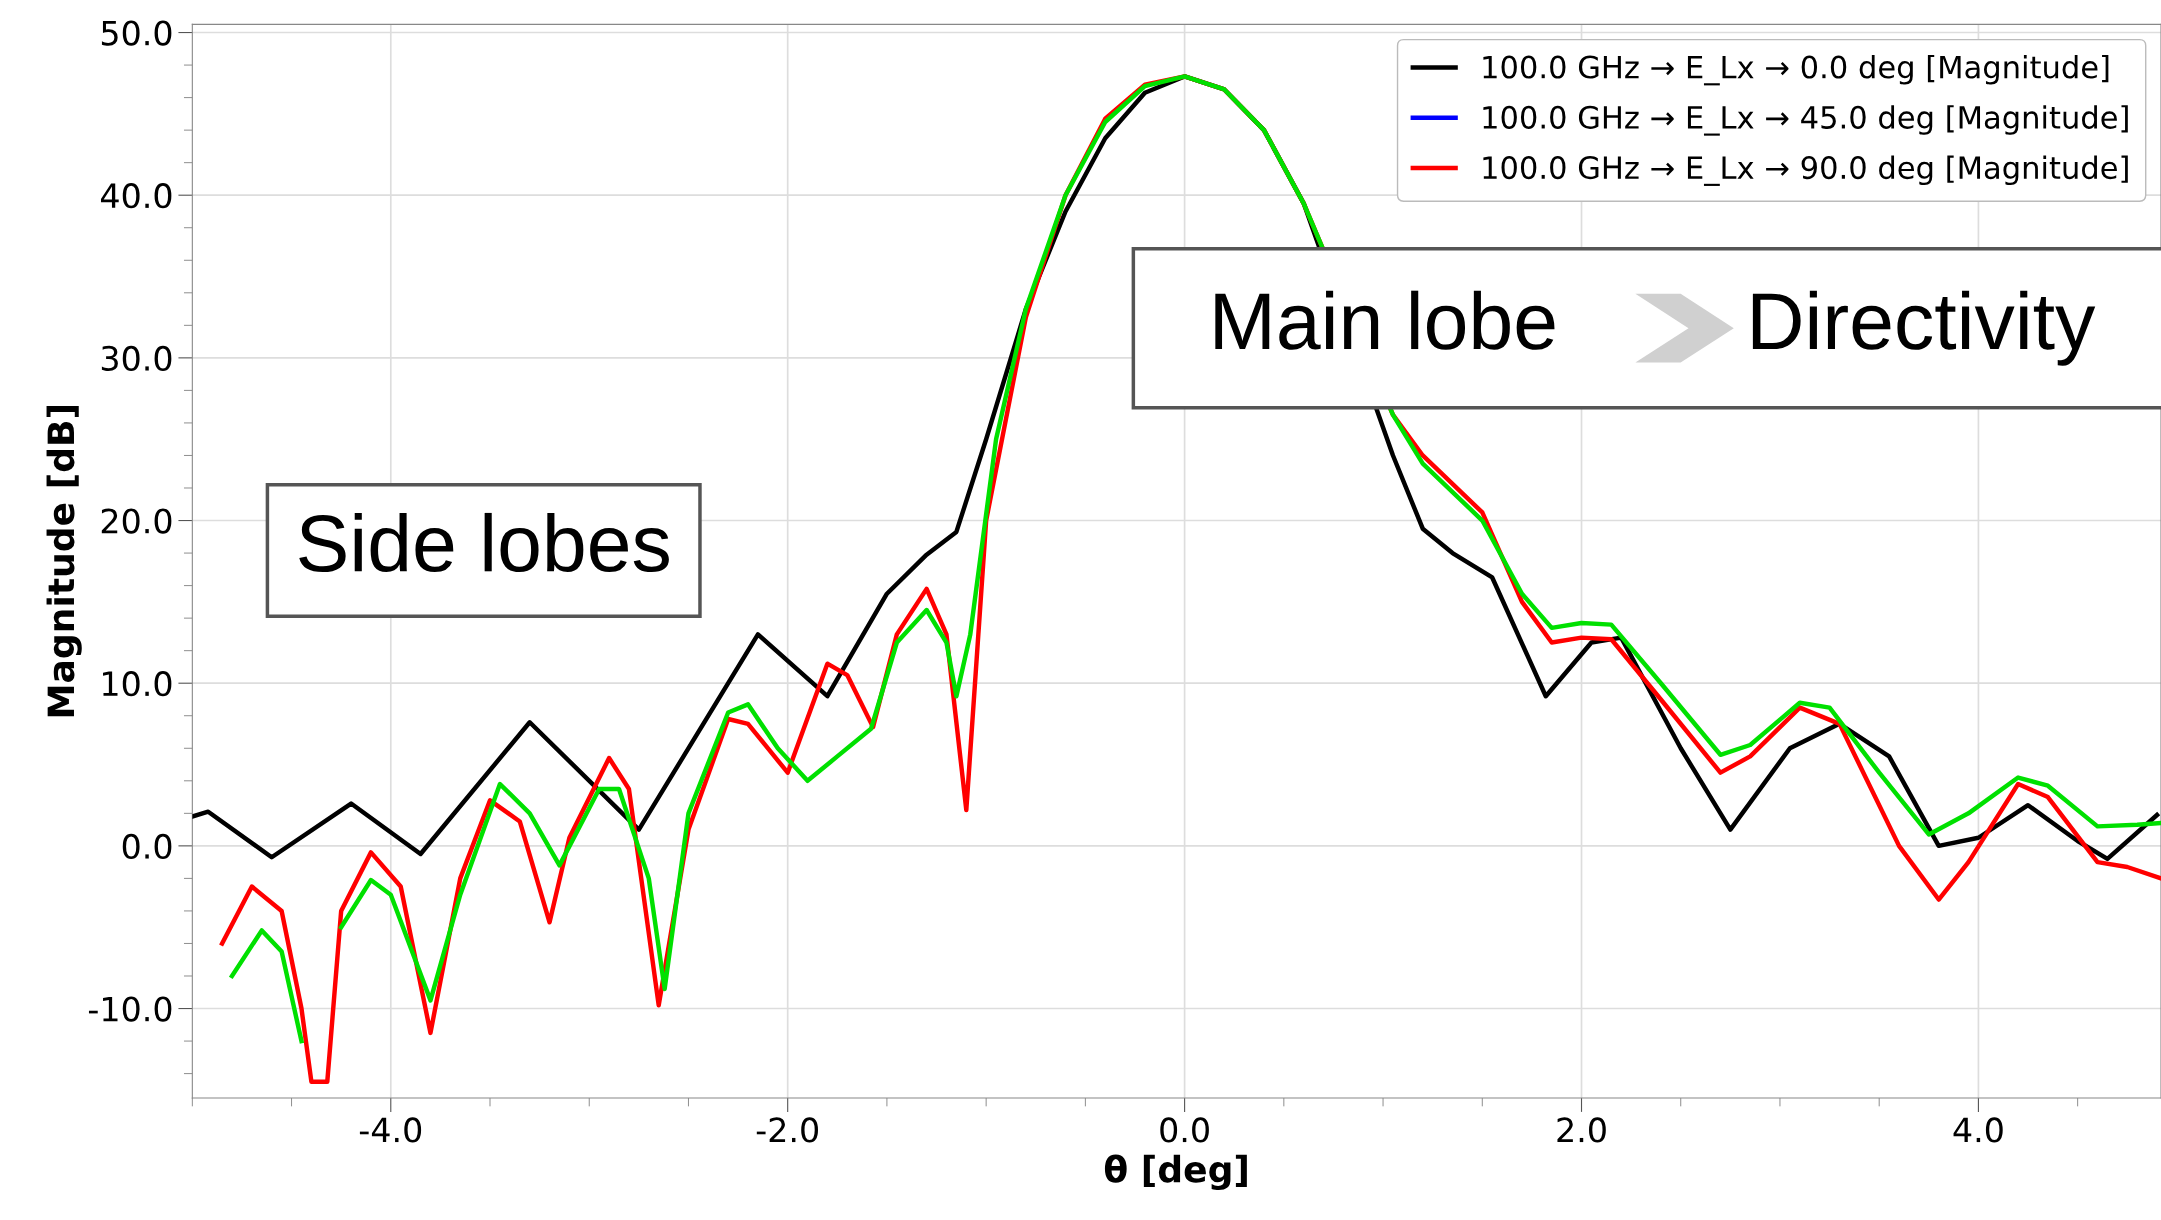 This screenshot has height=1220, width=2161. I want to click on y-tick-label: 40.0, so click(136, 196).